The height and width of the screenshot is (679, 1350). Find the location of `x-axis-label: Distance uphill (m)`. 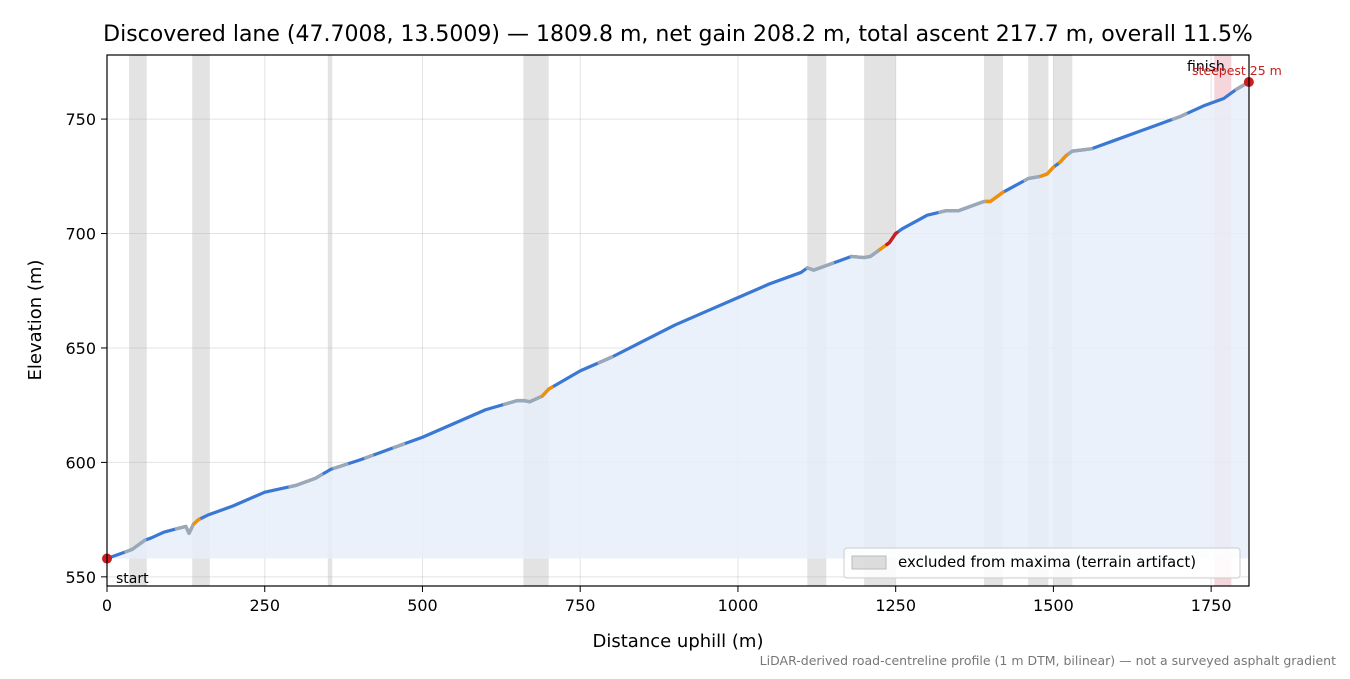

x-axis-label: Distance uphill (m) is located at coordinates (678, 641).